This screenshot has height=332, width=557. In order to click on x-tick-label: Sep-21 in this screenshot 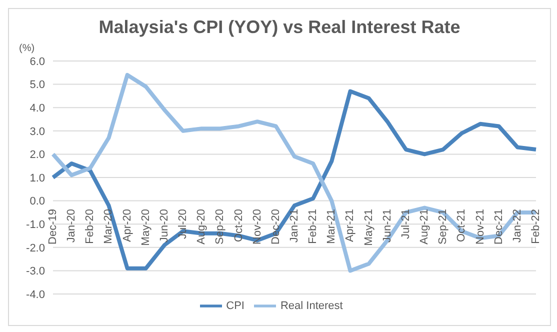, I will do `click(443, 226)`.